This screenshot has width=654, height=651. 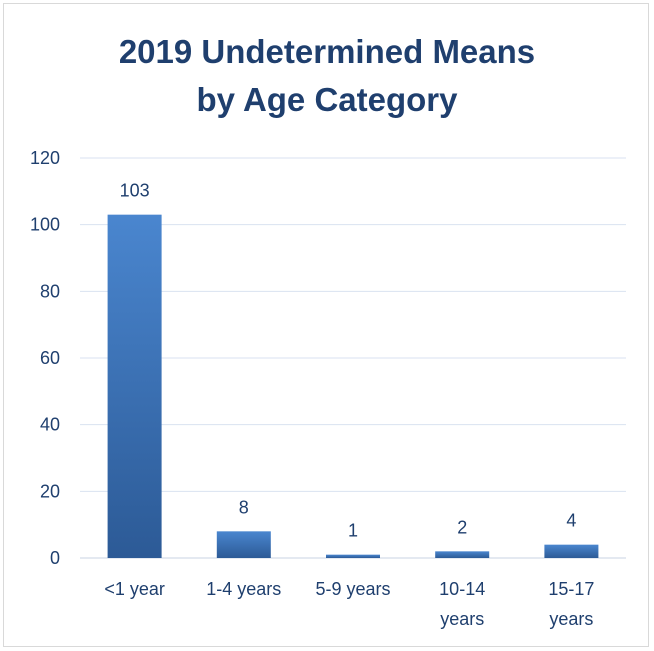 What do you see at coordinates (571, 521) in the screenshot?
I see `data-label: 4` at bounding box center [571, 521].